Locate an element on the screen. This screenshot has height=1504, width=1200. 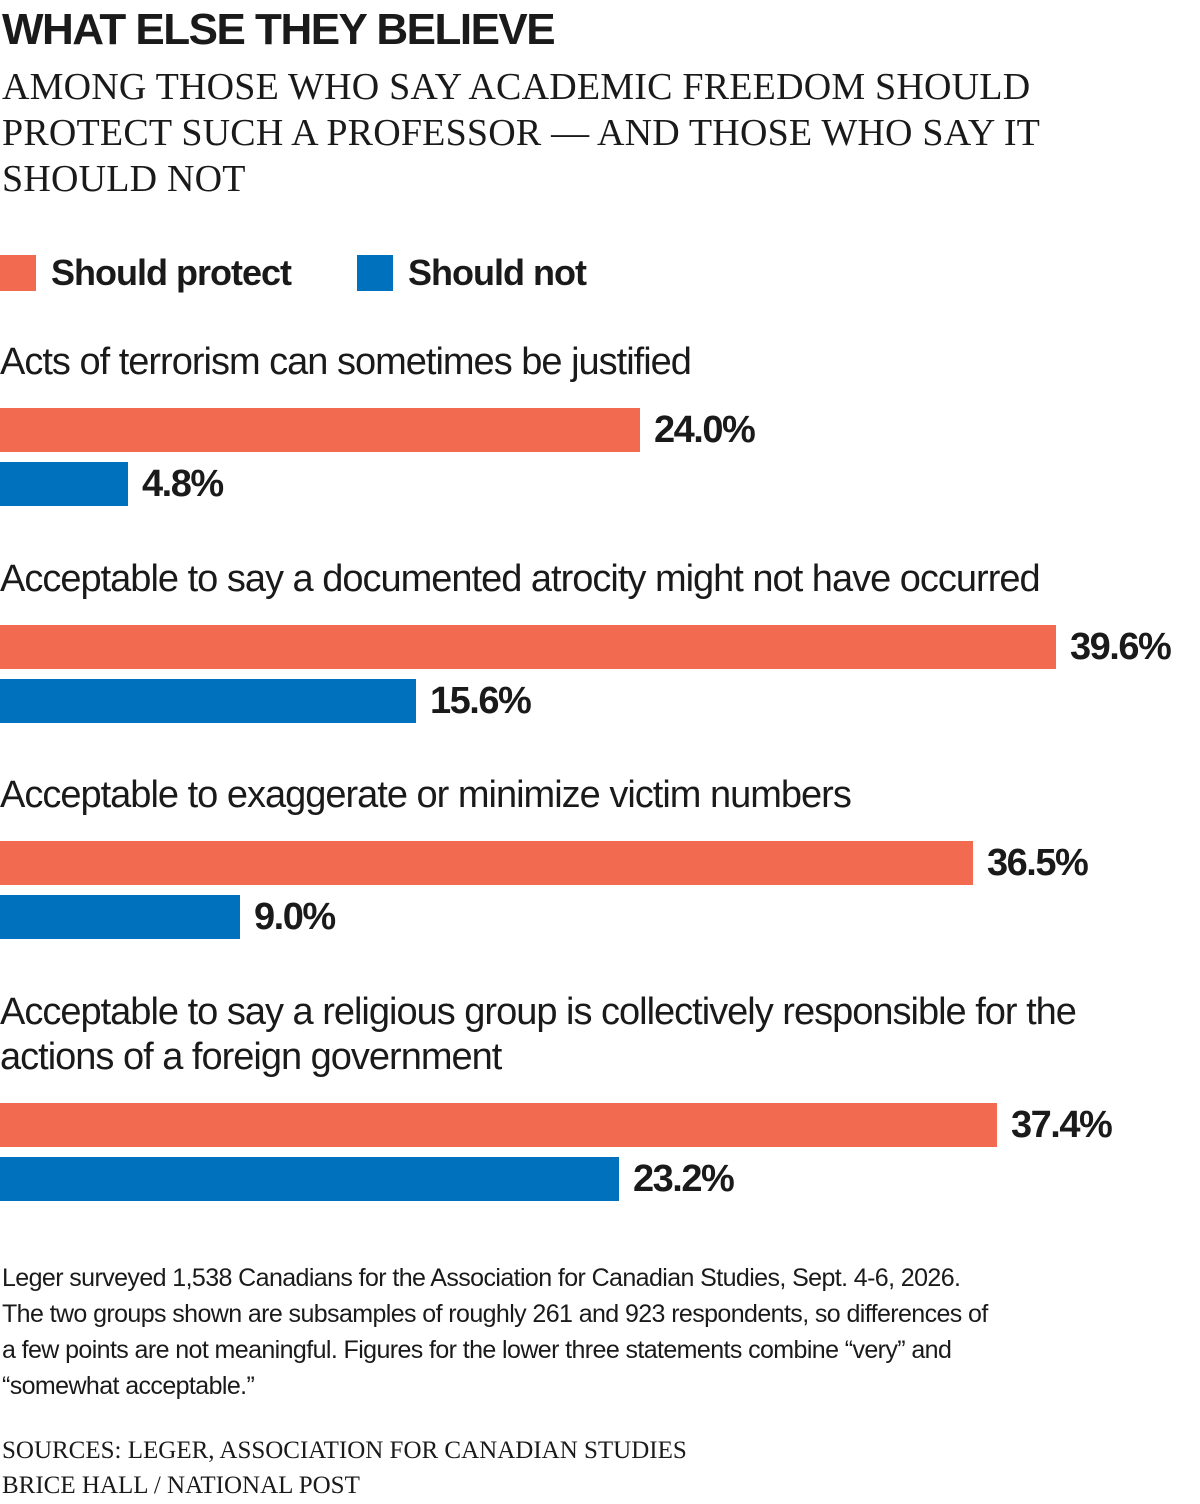
legend-label-should-not: Should not is located at coordinates (497, 272).